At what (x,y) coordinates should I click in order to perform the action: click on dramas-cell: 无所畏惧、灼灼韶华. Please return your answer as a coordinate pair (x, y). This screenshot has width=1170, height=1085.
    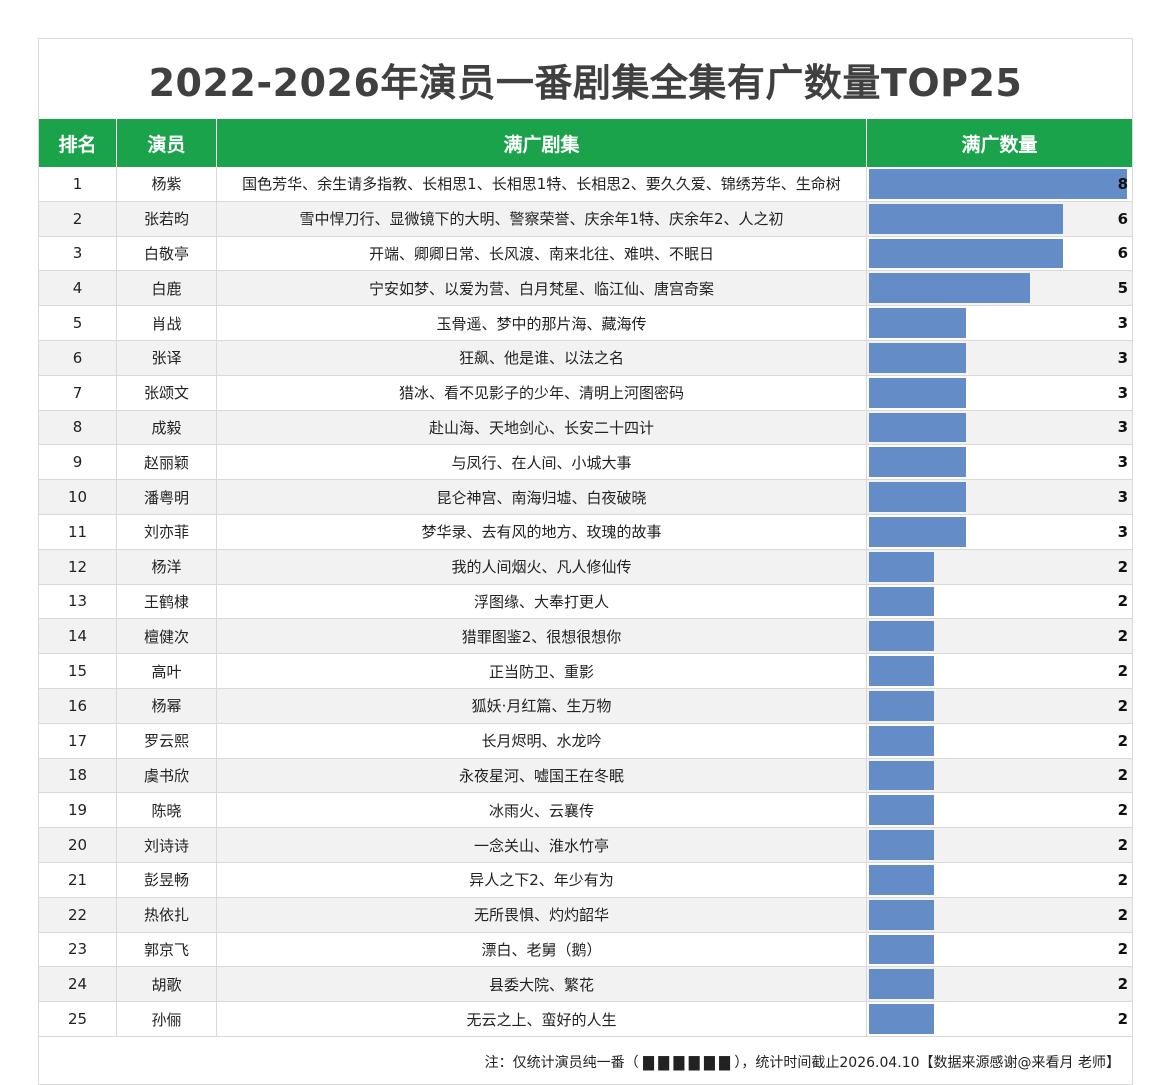
    Looking at the image, I should click on (542, 914).